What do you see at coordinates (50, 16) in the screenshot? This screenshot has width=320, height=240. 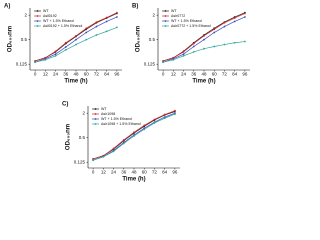 I see `legend-label: Δsll0192` at bounding box center [50, 16].